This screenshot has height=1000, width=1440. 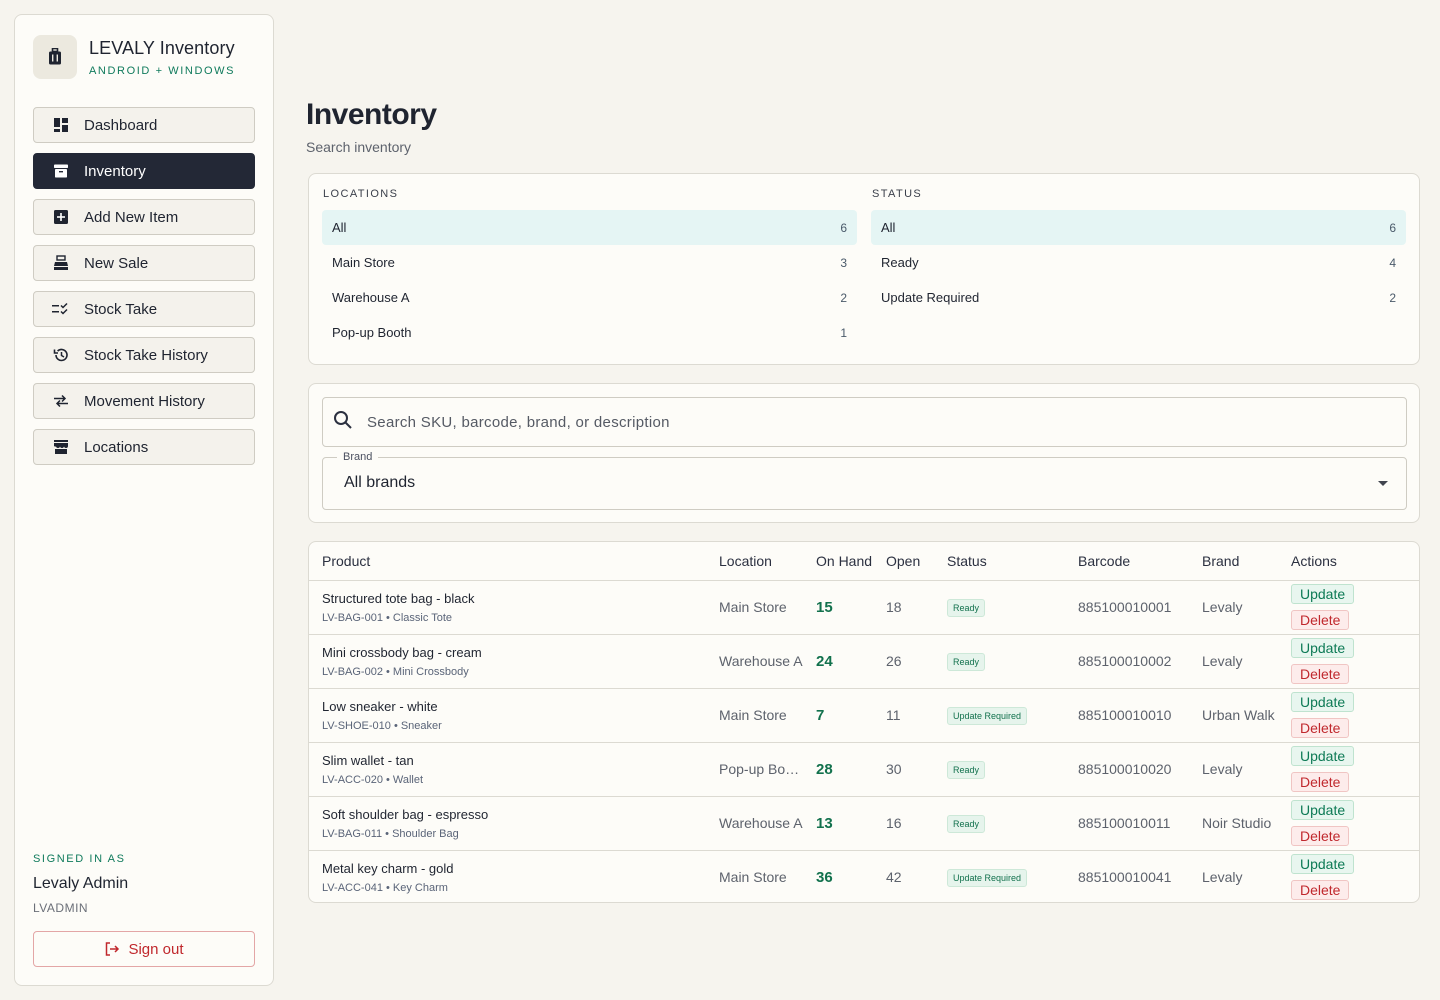 I want to click on column-header-on-hand: On Hand, so click(x=851, y=561).